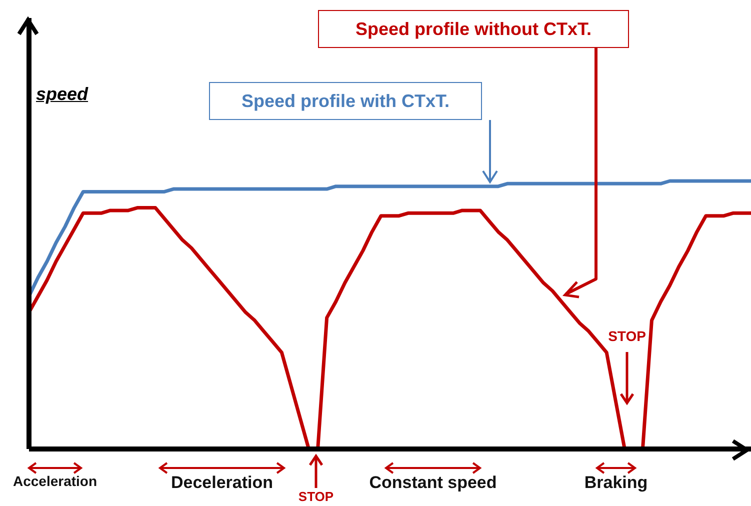 The width and height of the screenshot is (751, 506). What do you see at coordinates (62, 94) in the screenshot?
I see `y-axis-title: speed` at bounding box center [62, 94].